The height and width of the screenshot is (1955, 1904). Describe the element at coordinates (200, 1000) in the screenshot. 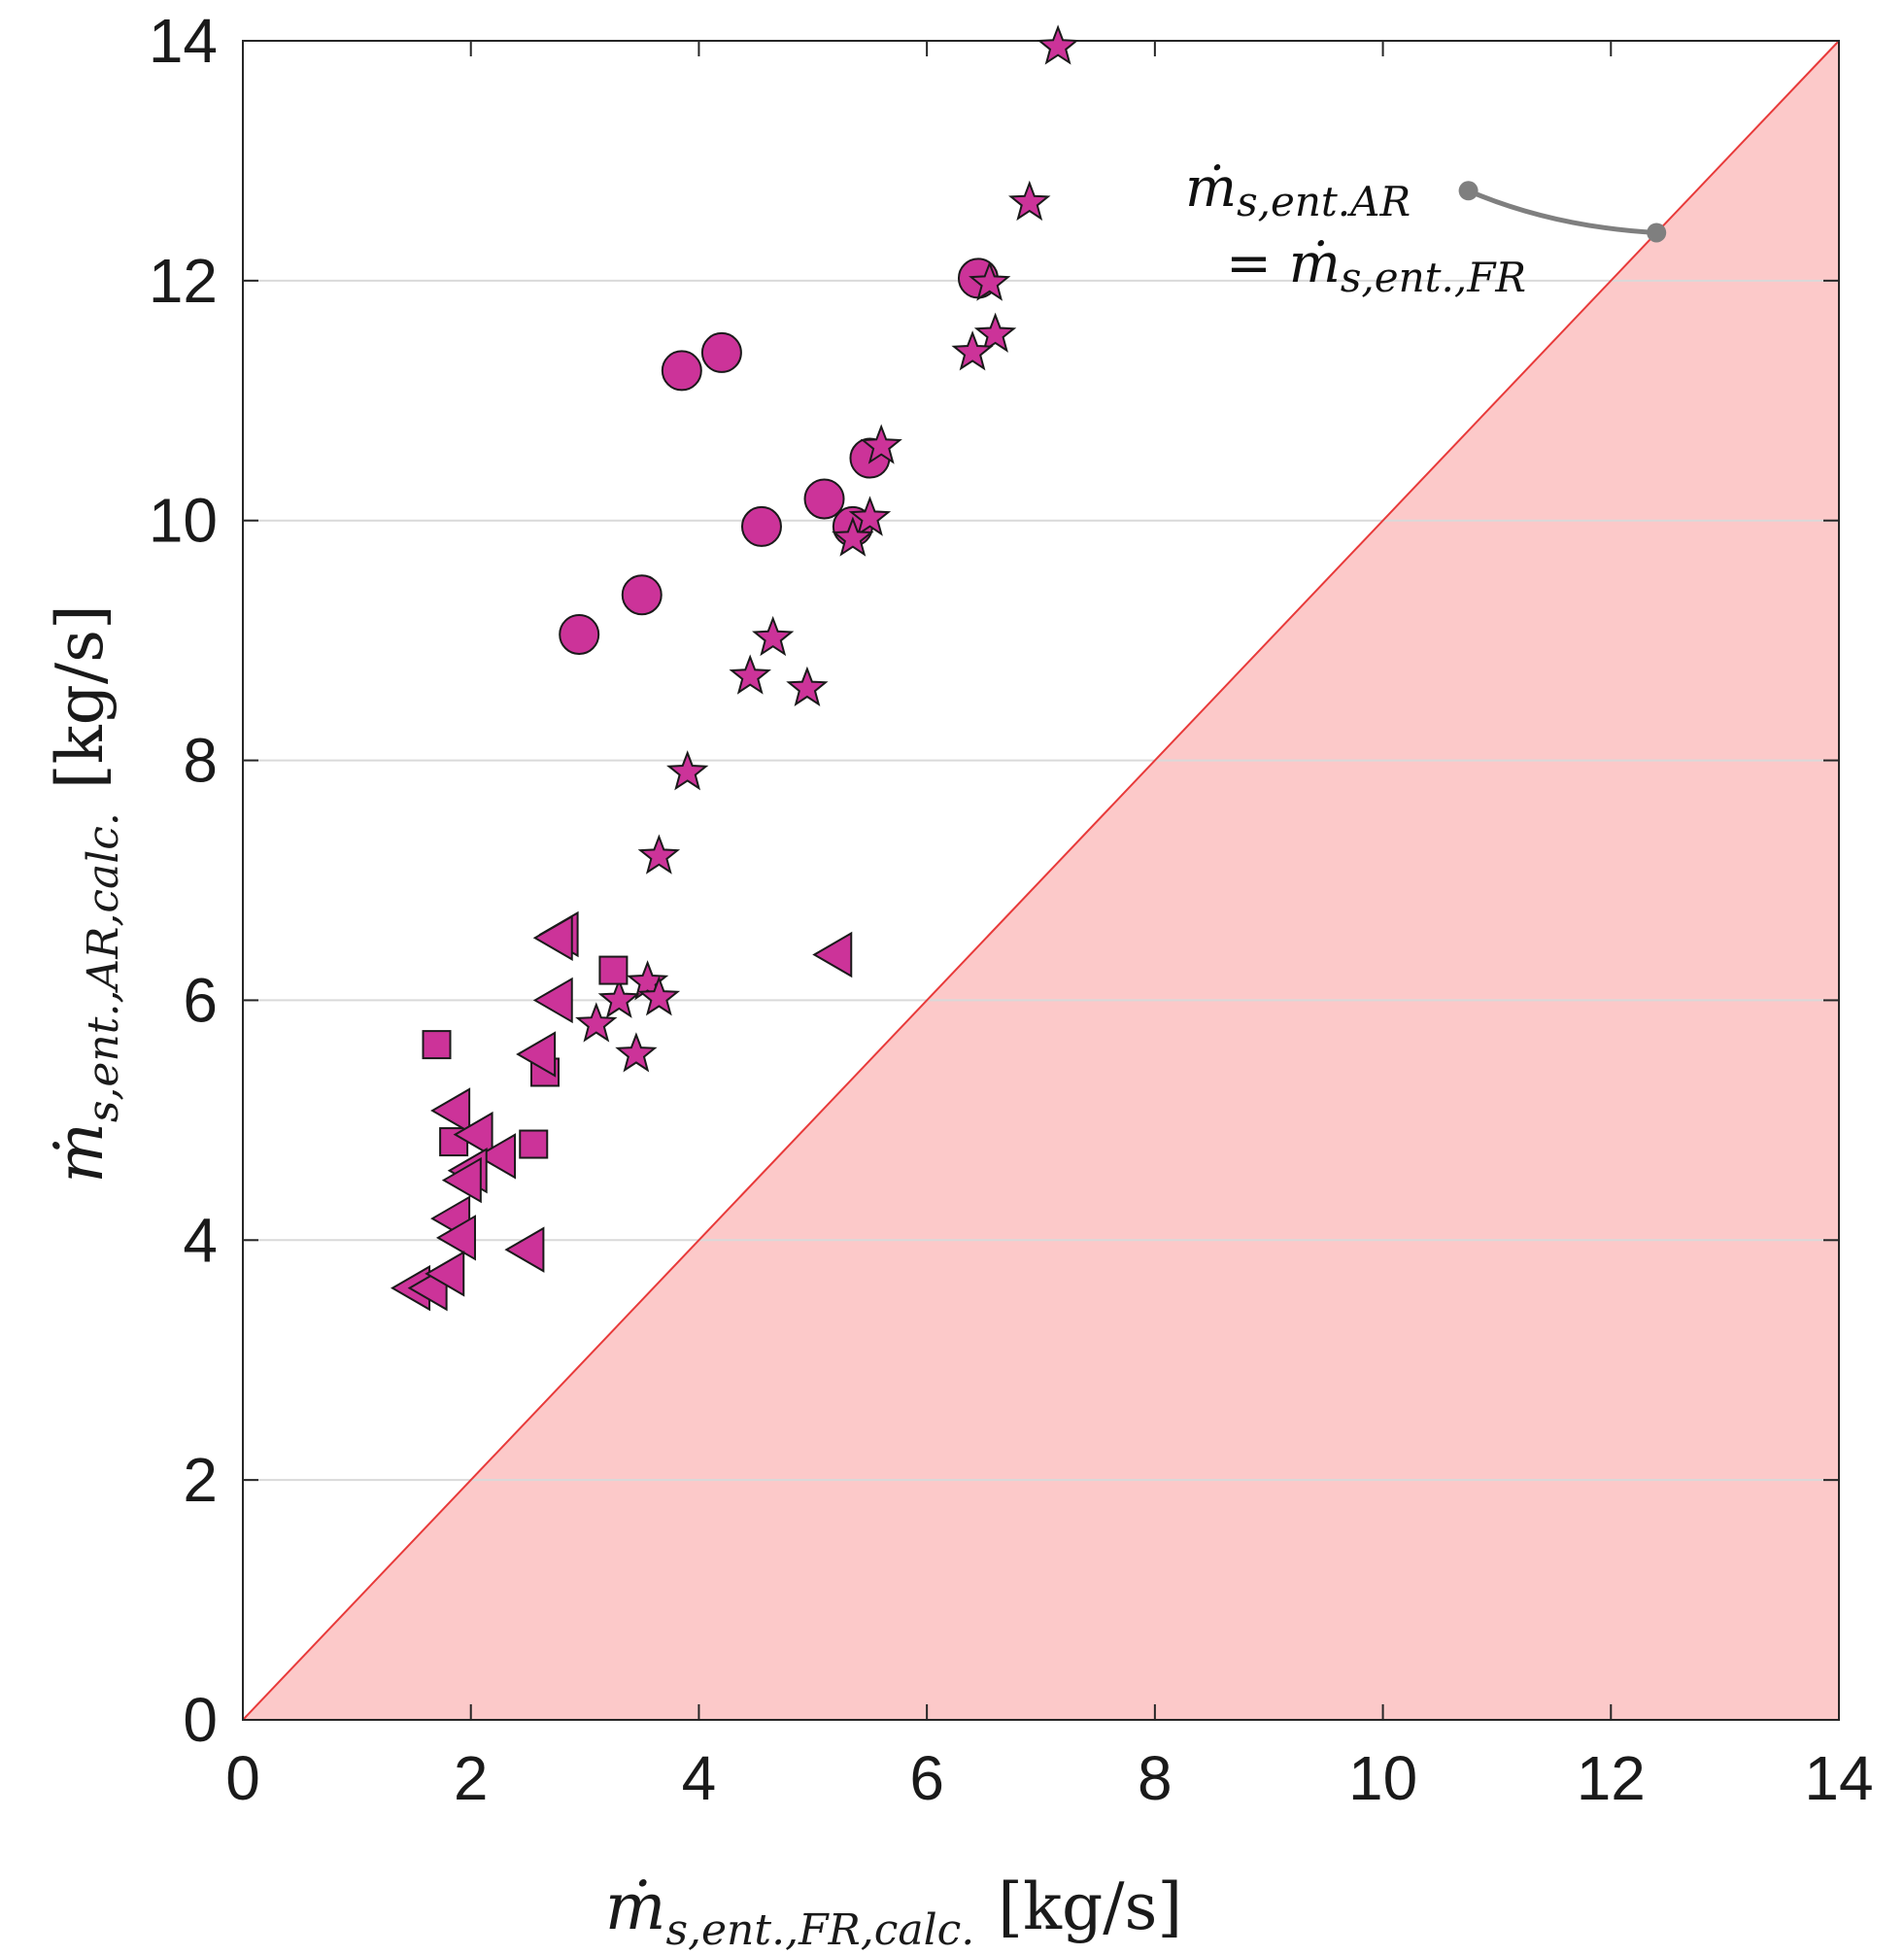

I see `y-tick-label: 6` at that location.